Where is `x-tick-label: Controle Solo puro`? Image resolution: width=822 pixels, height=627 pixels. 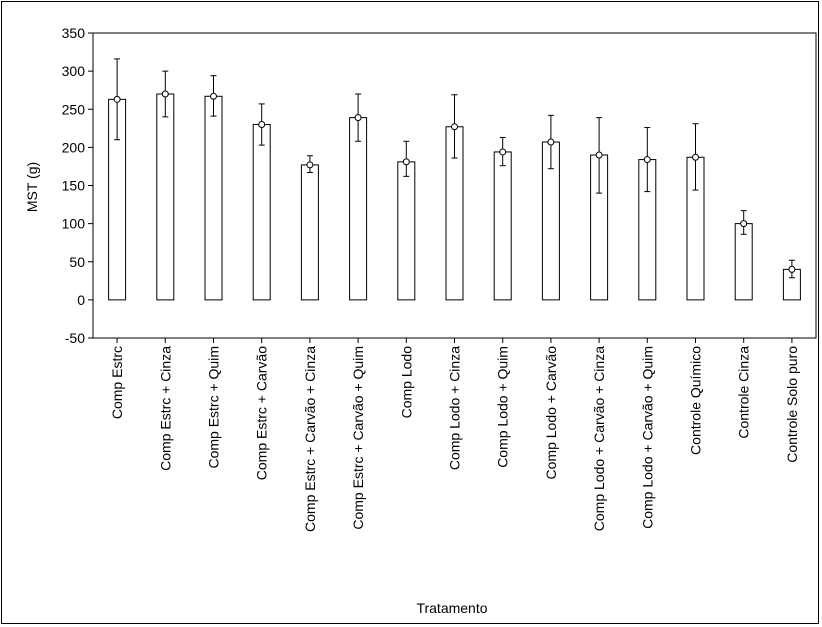 x-tick-label: Controle Solo puro is located at coordinates (792, 404).